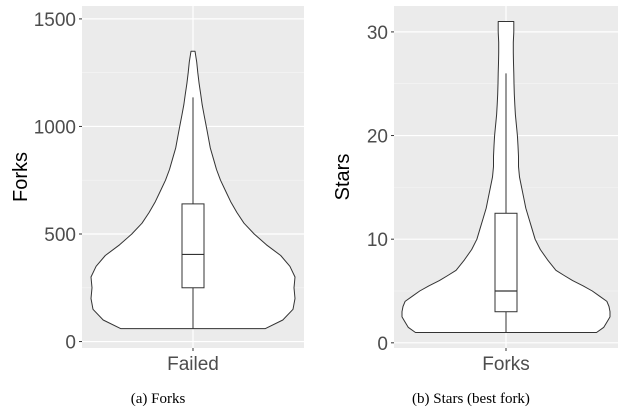 The image size is (628, 408). Describe the element at coordinates (158, 399) in the screenshot. I see `subfigure-caption: (a) Forks` at that location.